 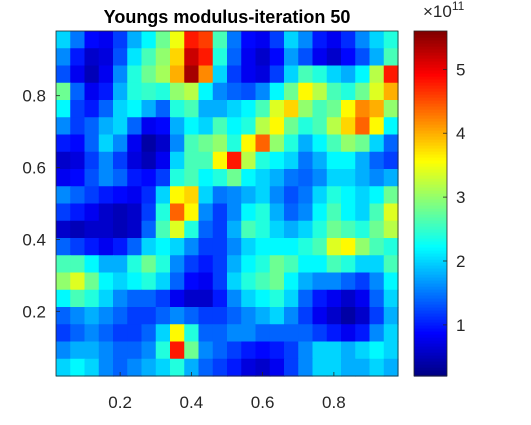 I want to click on chart-title: Youngs modulus-iteration 50, so click(x=227, y=17).